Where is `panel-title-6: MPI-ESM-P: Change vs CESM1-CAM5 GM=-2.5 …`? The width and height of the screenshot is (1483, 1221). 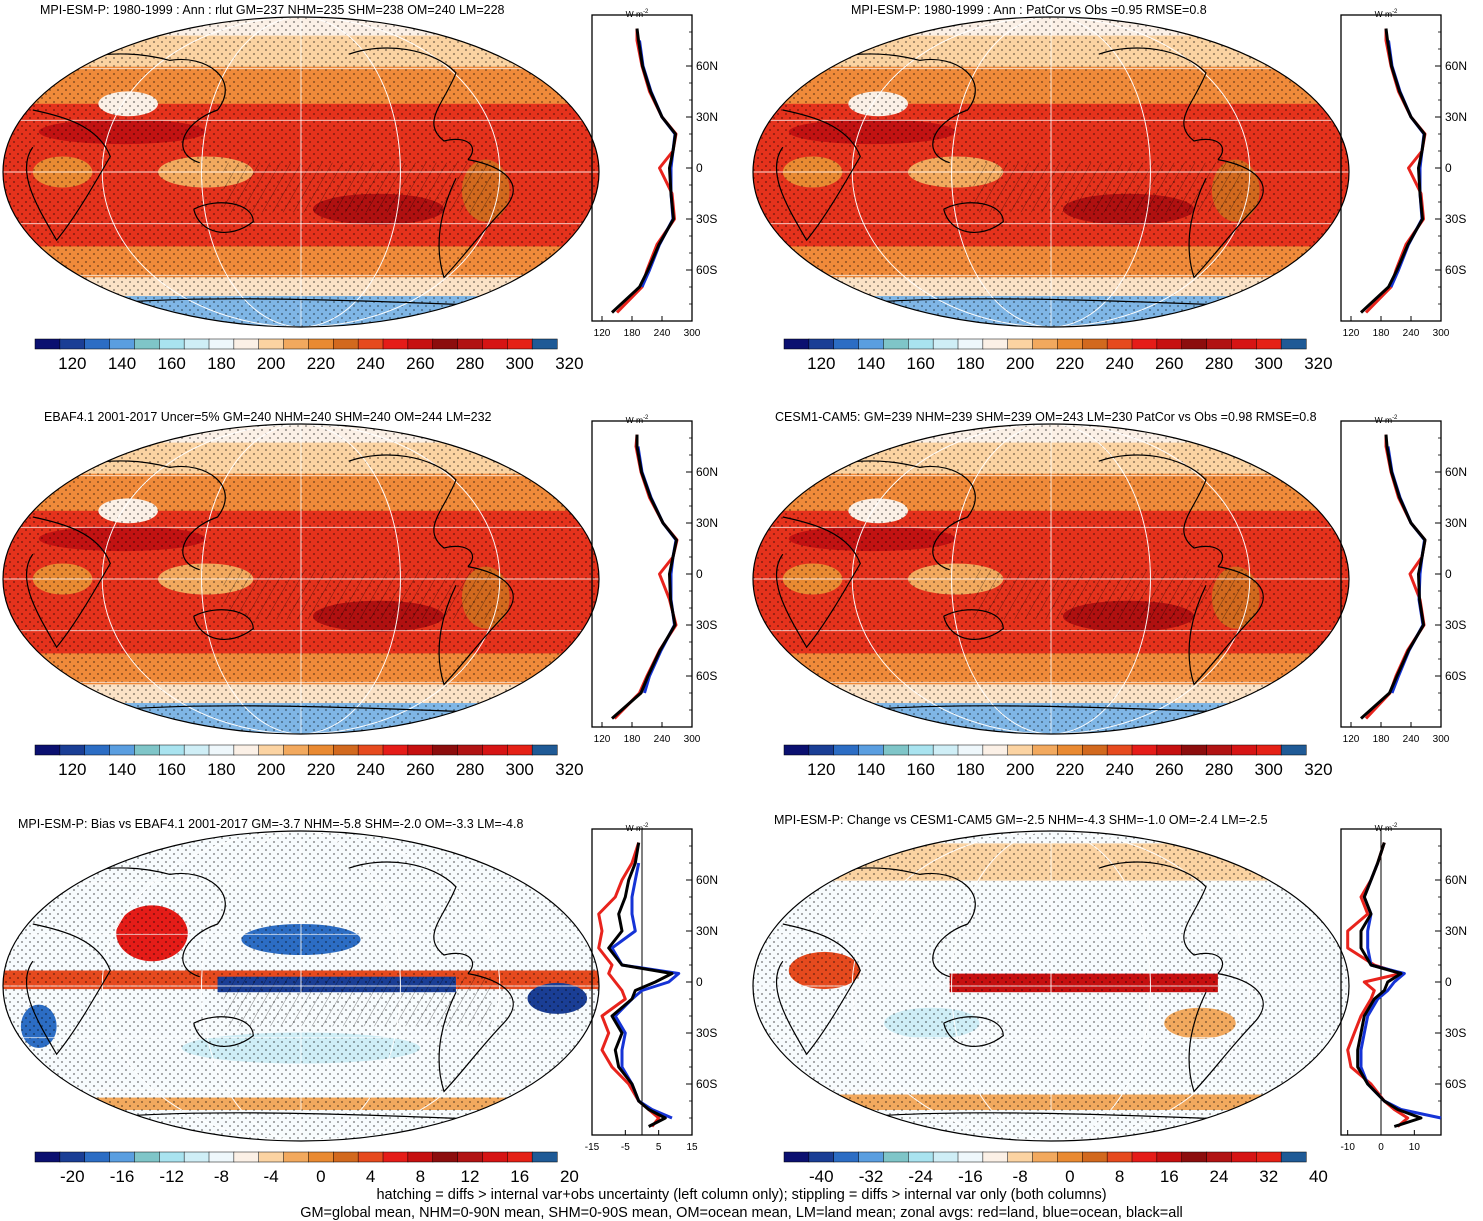
panel-title-6: MPI-ESM-P: Change vs CESM1-CAM5 GM=-2.5 … is located at coordinates (1021, 820).